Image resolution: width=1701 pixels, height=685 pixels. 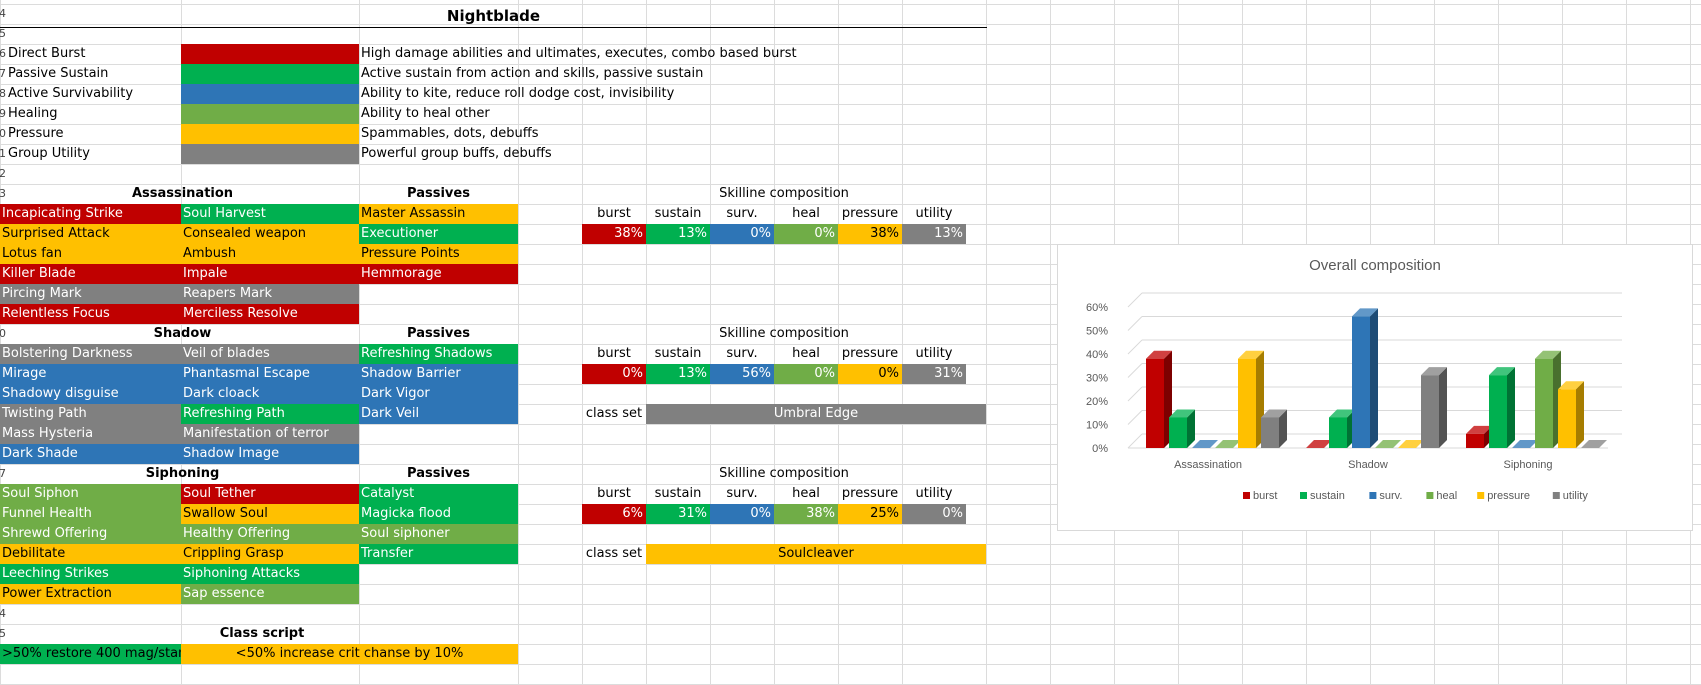 I want to click on passive-cell: Dark Vigor, so click(x=438, y=394).